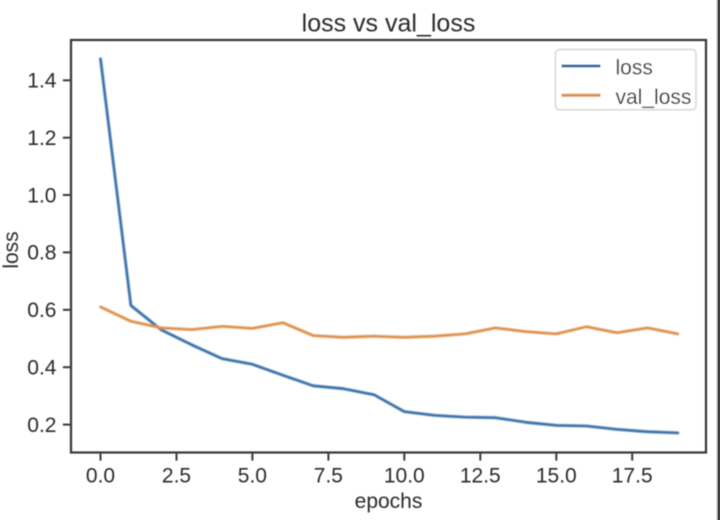  What do you see at coordinates (100, 475) in the screenshot?
I see `svg-text: 0.0` at bounding box center [100, 475].